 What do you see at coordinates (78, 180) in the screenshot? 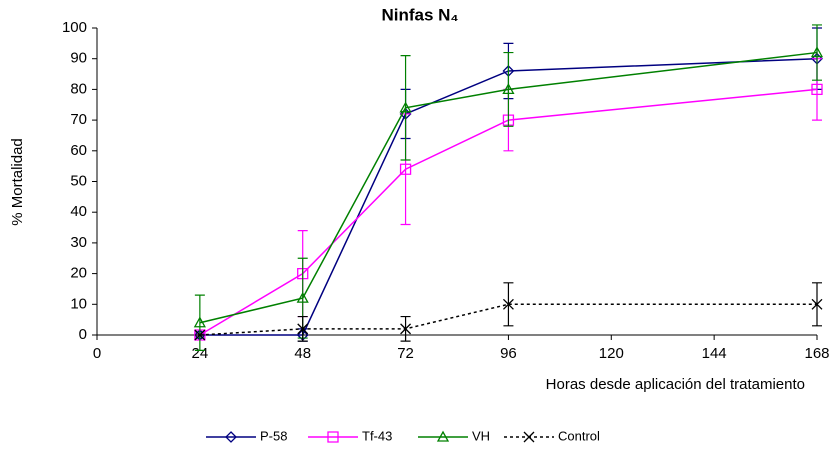
I see `y-tick-label: 50` at bounding box center [78, 180].